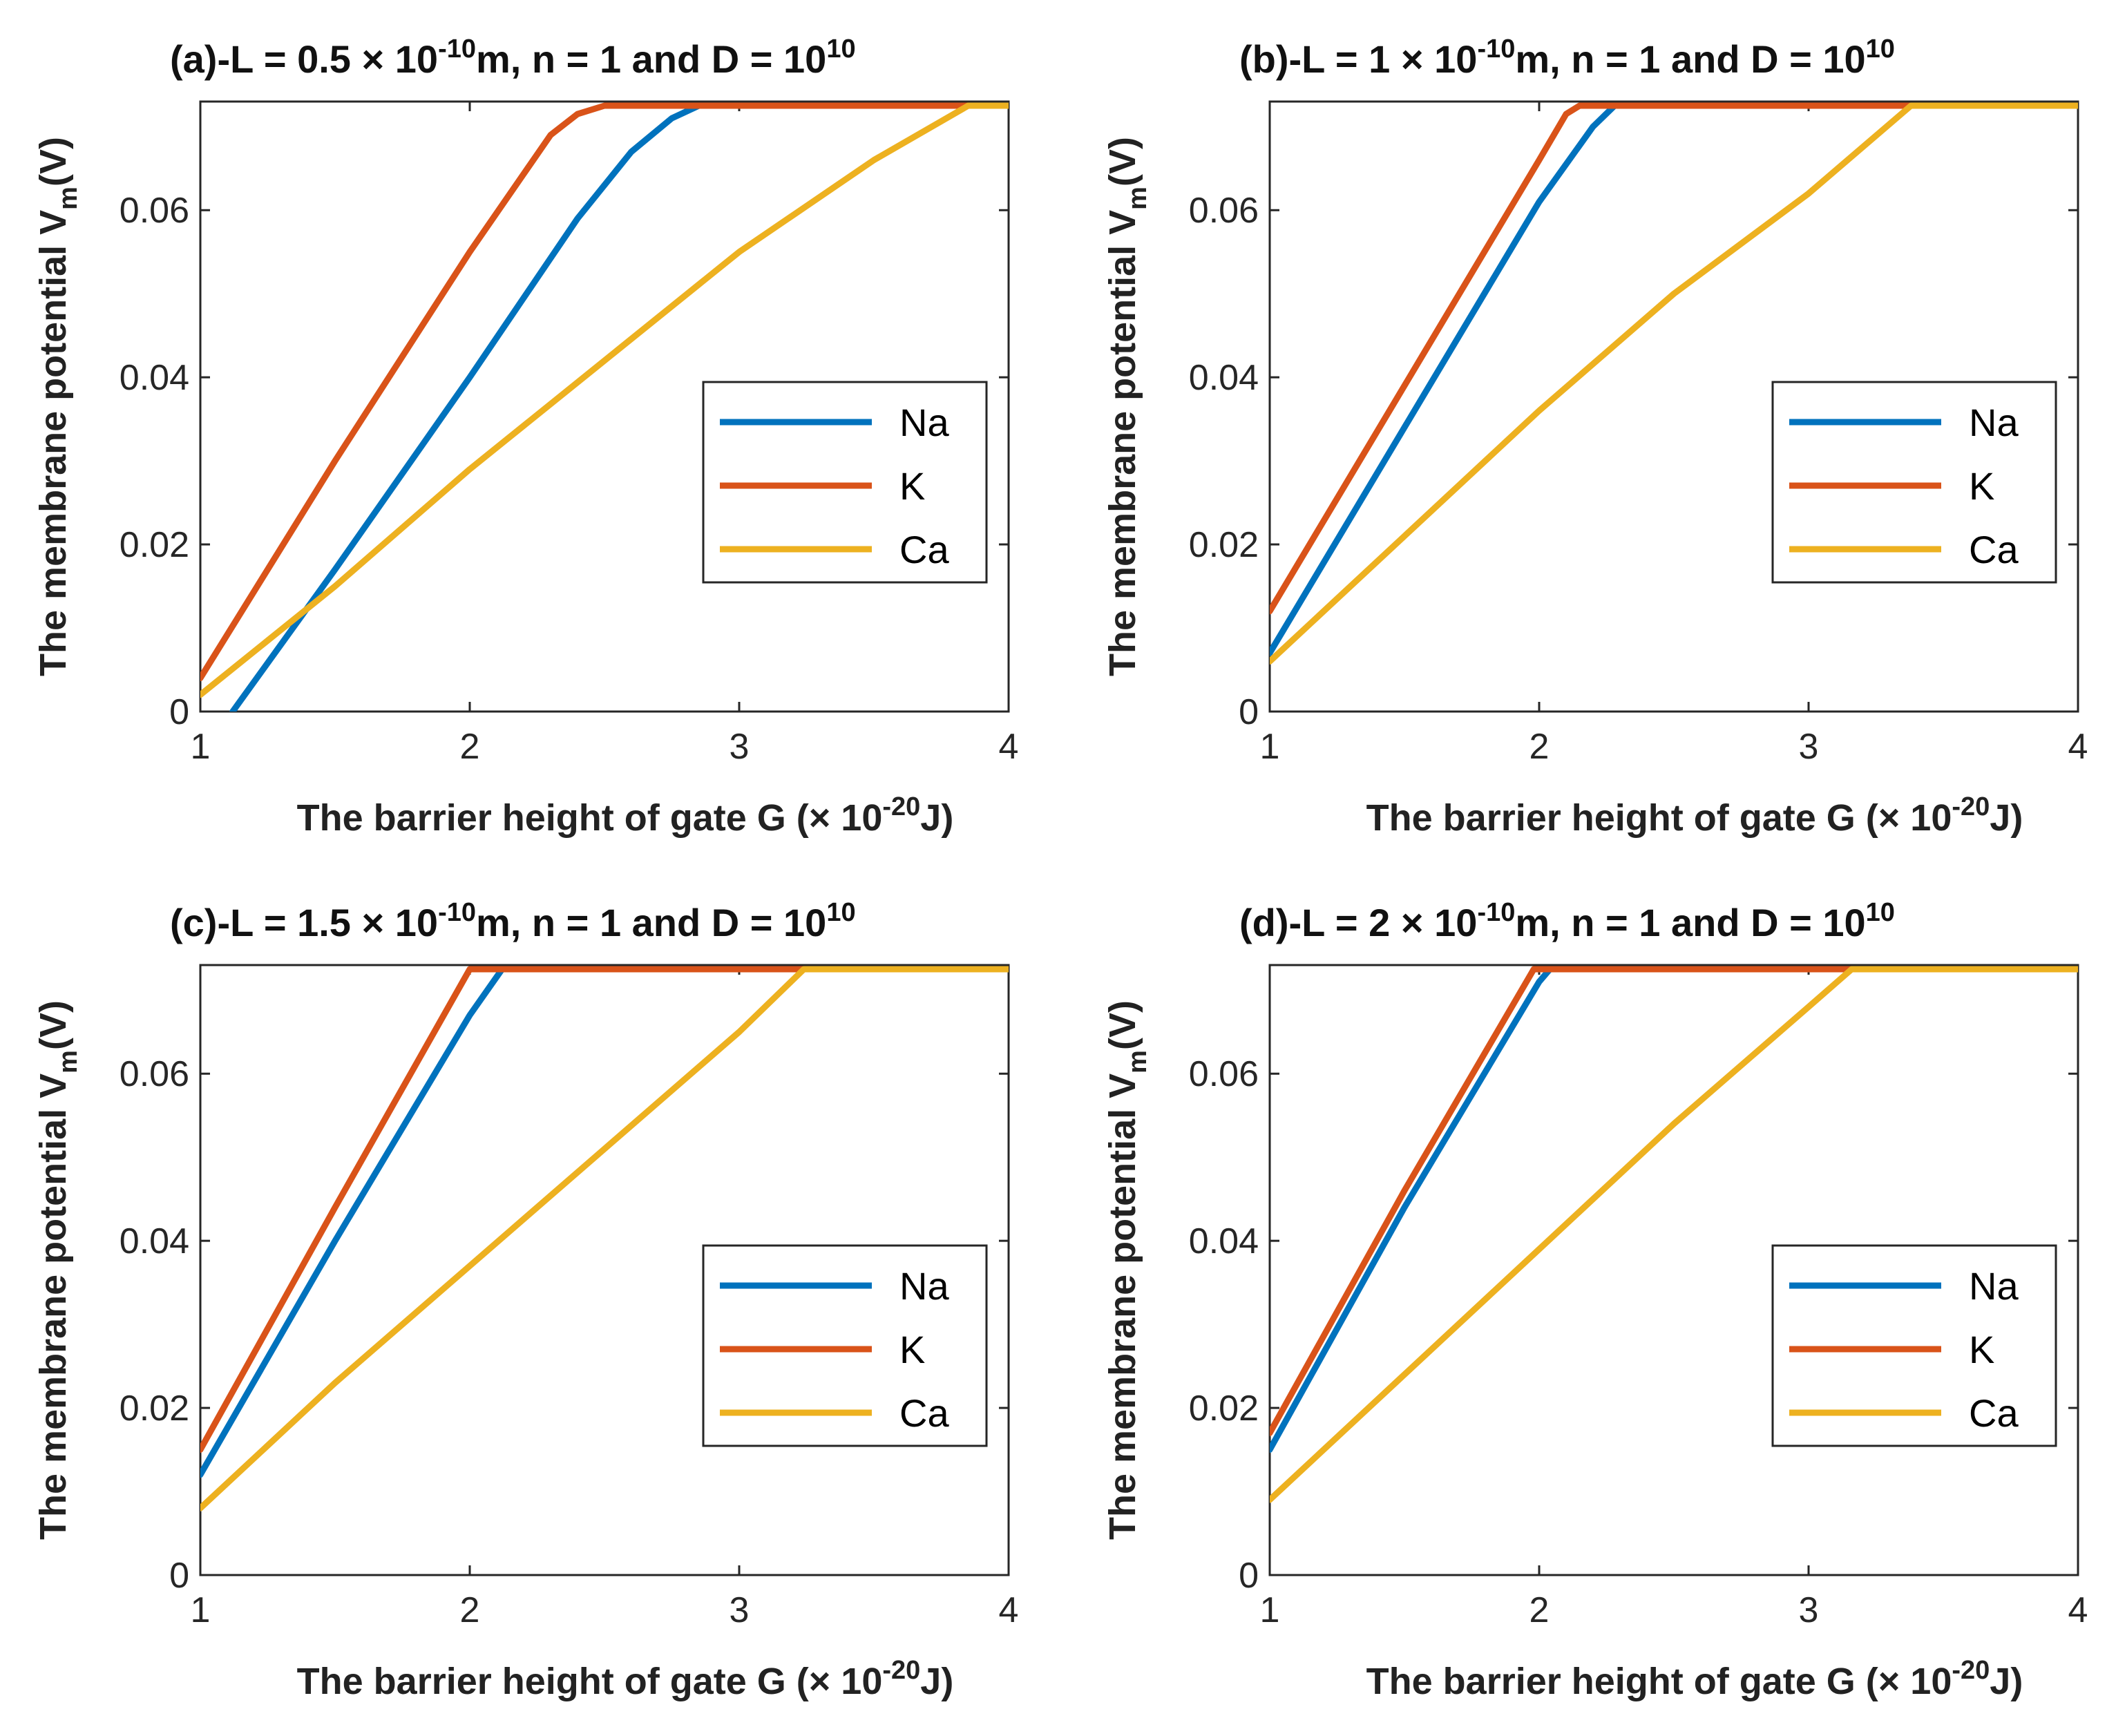  I want to click on chart-title: (a)-L = 0.5 × 10-10m, n = 1 and D = 1010, so click(513, 58).